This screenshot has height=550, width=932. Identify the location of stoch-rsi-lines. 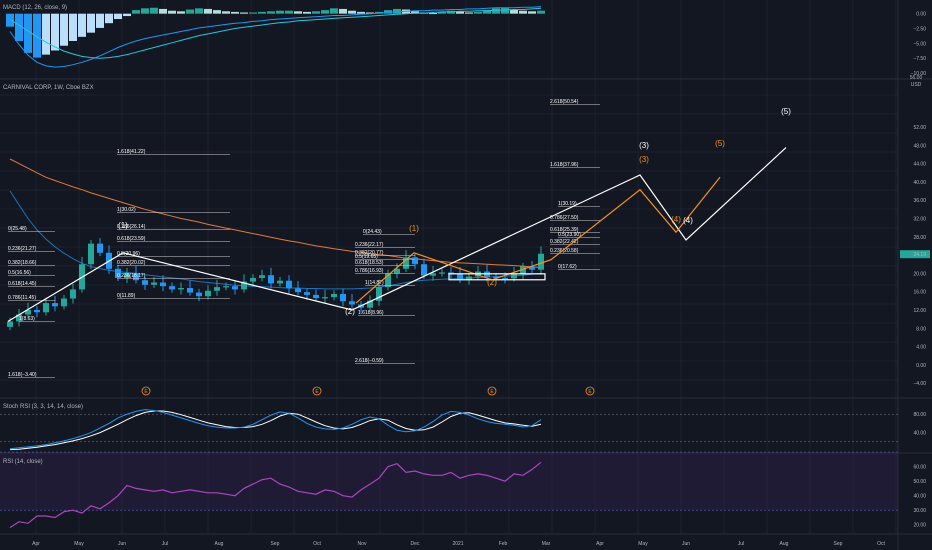
(449, 430).